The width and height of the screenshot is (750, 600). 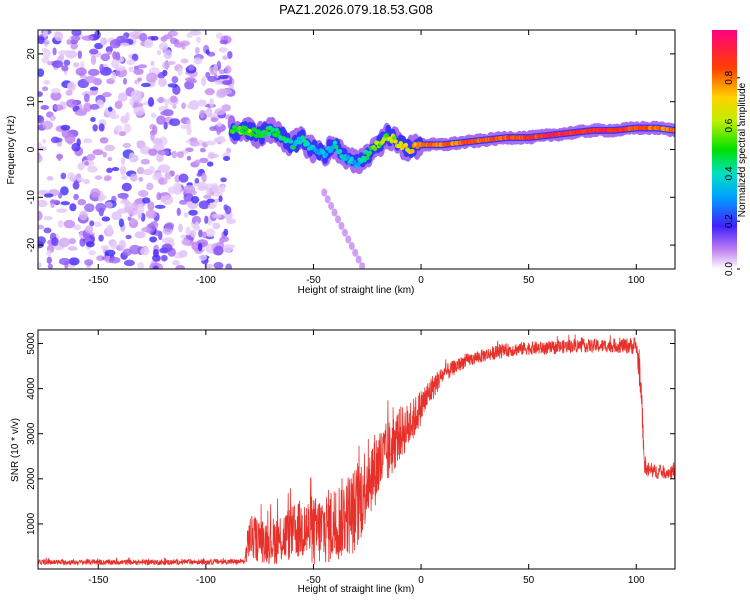 What do you see at coordinates (313, 280) in the screenshot?
I see `spectrogram-x-tick-label: -50` at bounding box center [313, 280].